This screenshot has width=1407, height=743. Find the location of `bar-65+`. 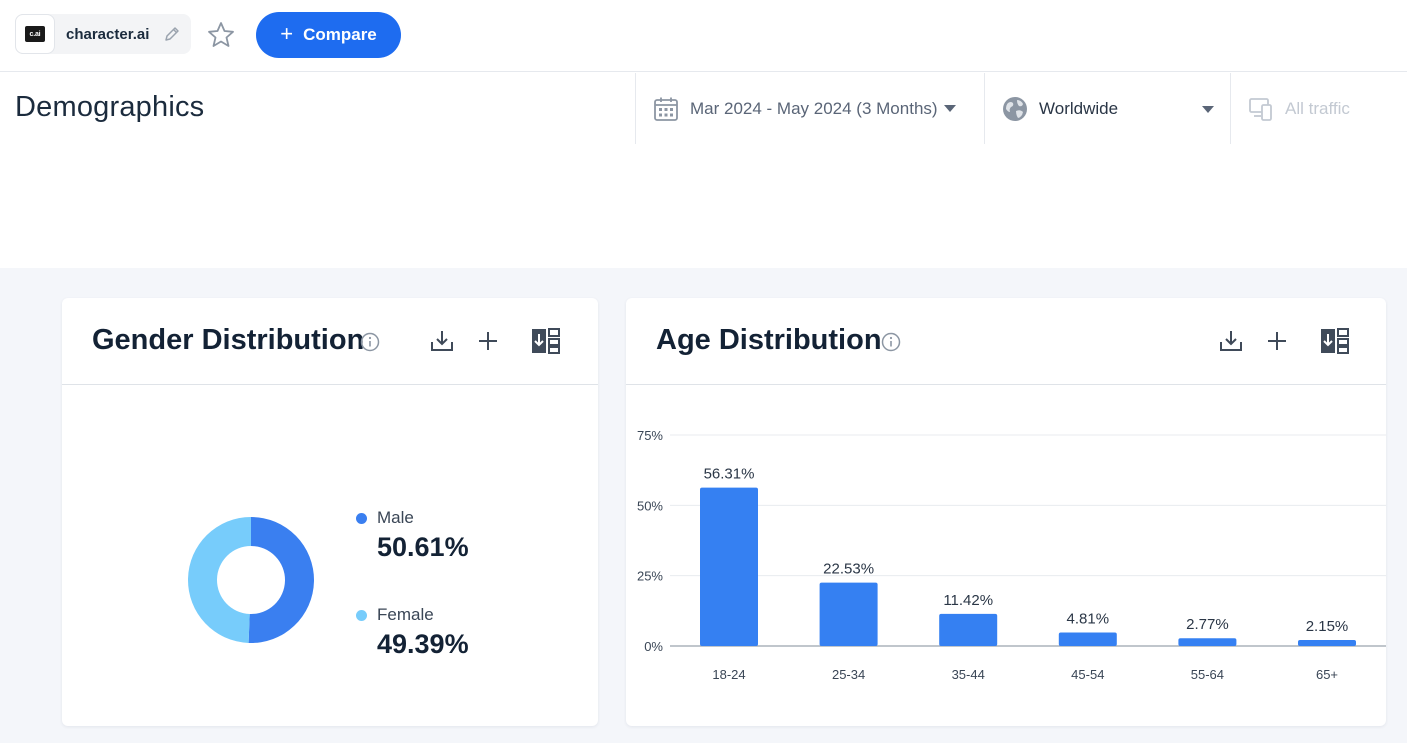

bar-65+ is located at coordinates (1327, 642).